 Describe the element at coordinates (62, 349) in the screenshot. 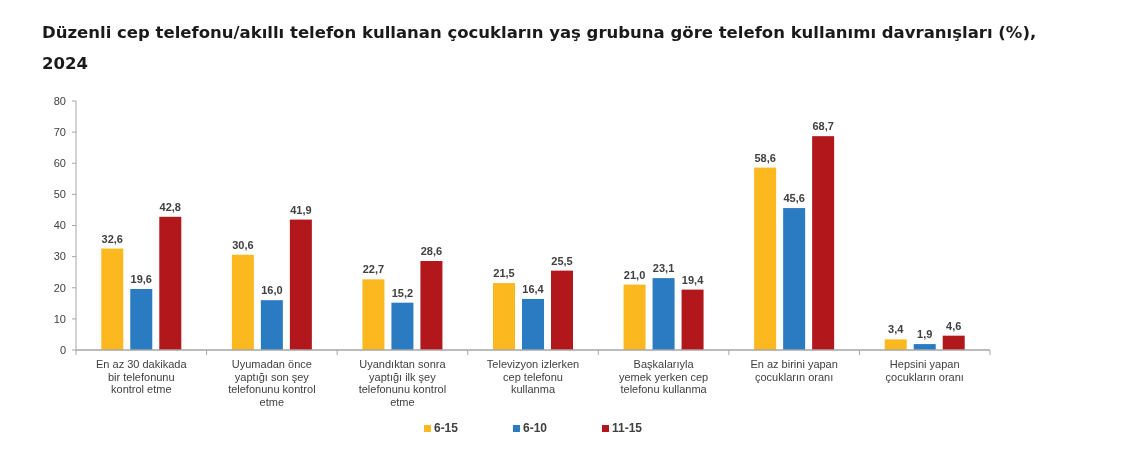

I see `y-tick-label: 0` at that location.